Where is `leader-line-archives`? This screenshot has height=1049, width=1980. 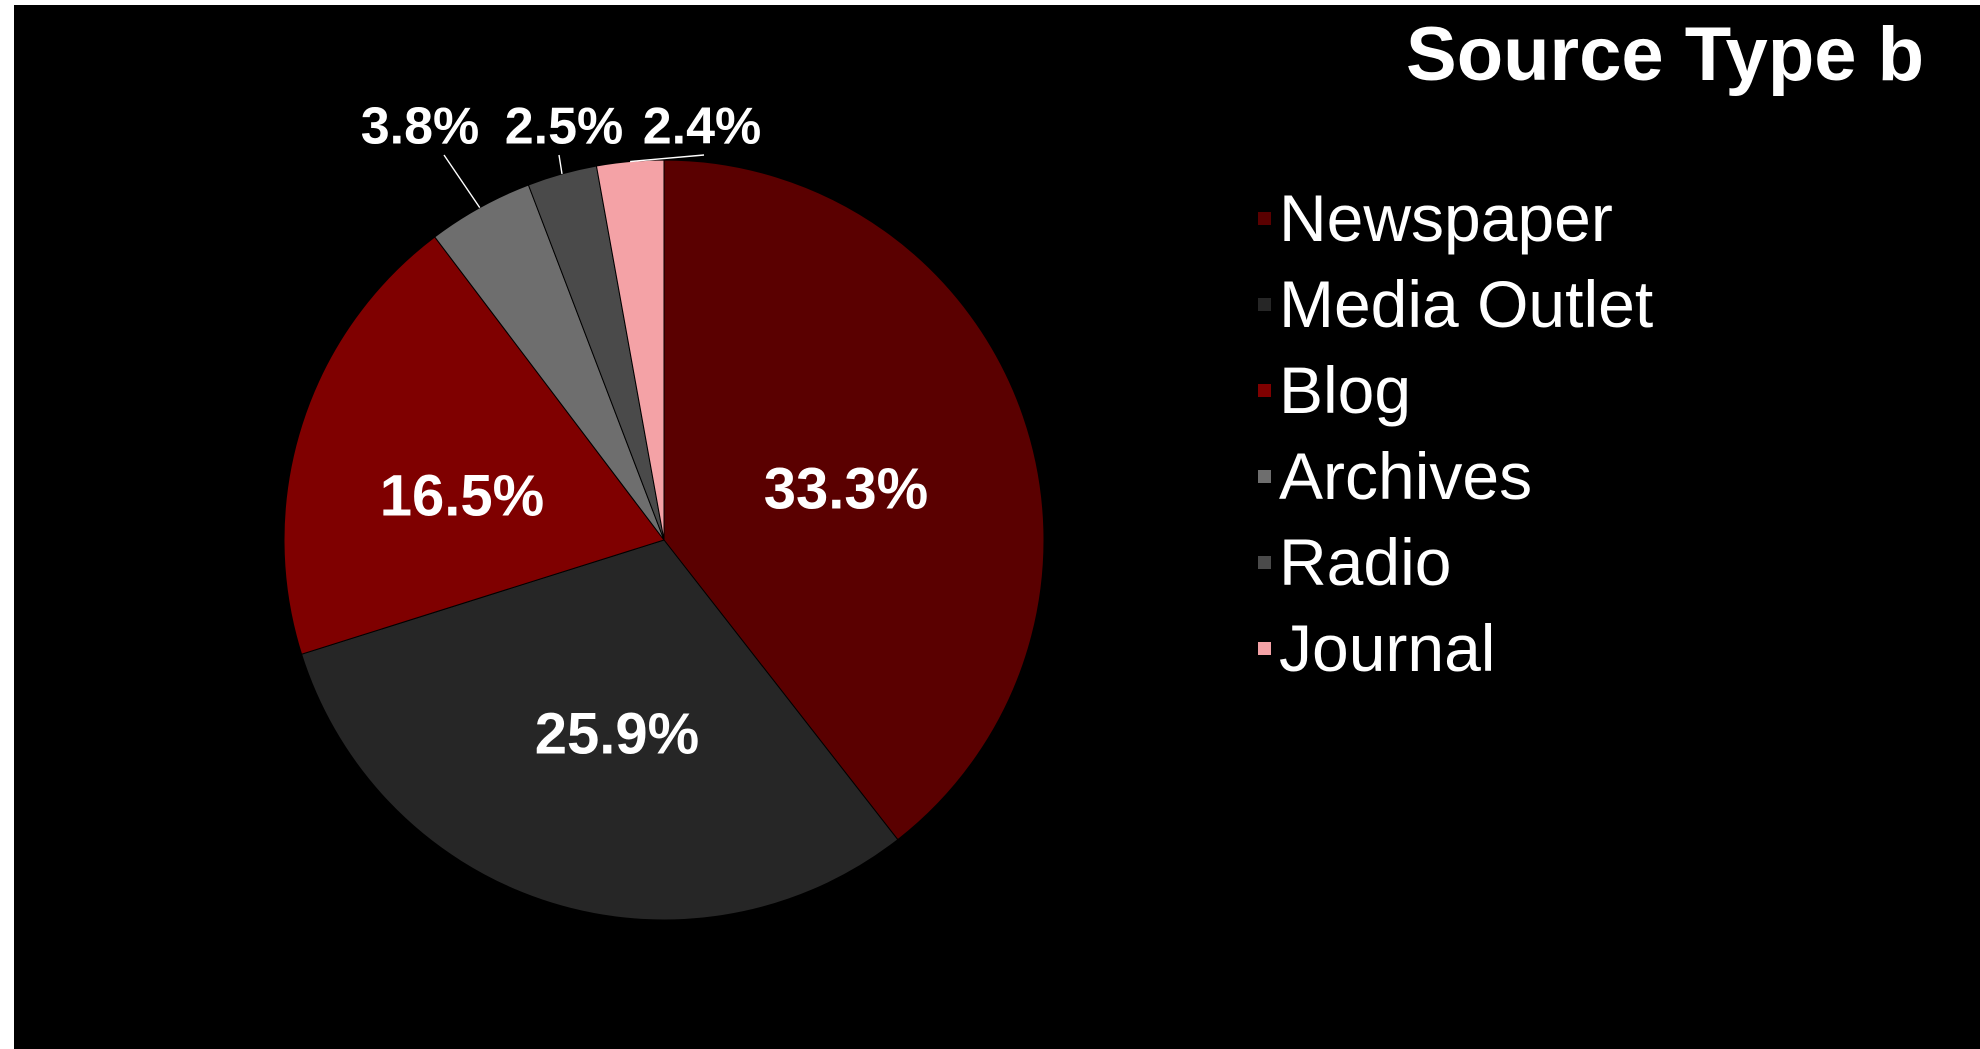
leader-line-archives is located at coordinates (462, 181).